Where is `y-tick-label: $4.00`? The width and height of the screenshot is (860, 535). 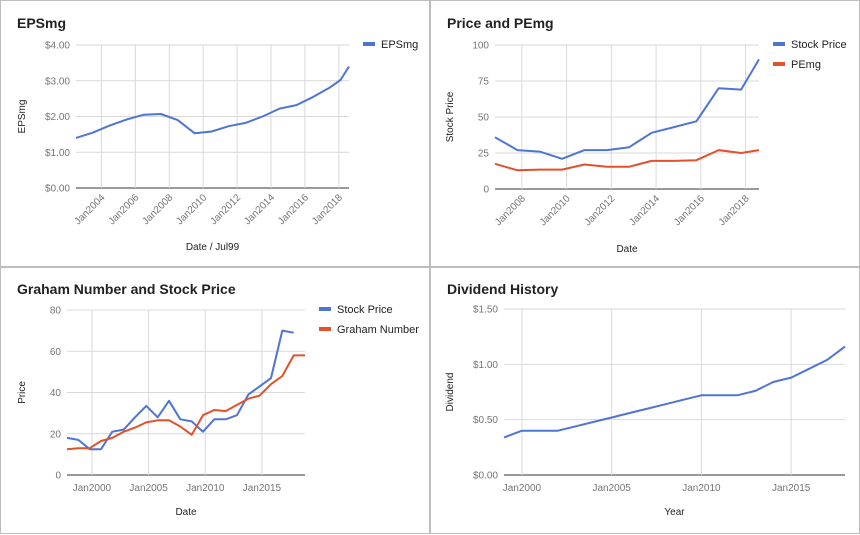 y-tick-label: $4.00 is located at coordinates (57, 46).